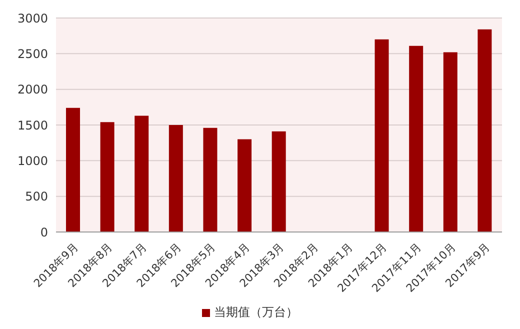  What do you see at coordinates (32, 89) in the screenshot?
I see `y-tick-label: 2000` at bounding box center [32, 89].